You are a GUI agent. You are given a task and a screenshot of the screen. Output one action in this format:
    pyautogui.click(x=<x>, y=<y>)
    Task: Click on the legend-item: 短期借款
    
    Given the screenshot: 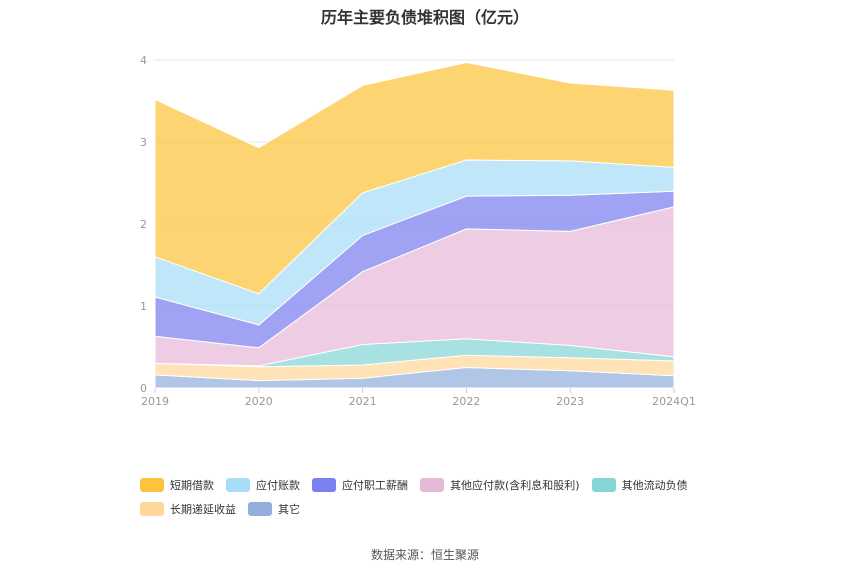 What is the action you would take?
    pyautogui.click(x=177, y=485)
    